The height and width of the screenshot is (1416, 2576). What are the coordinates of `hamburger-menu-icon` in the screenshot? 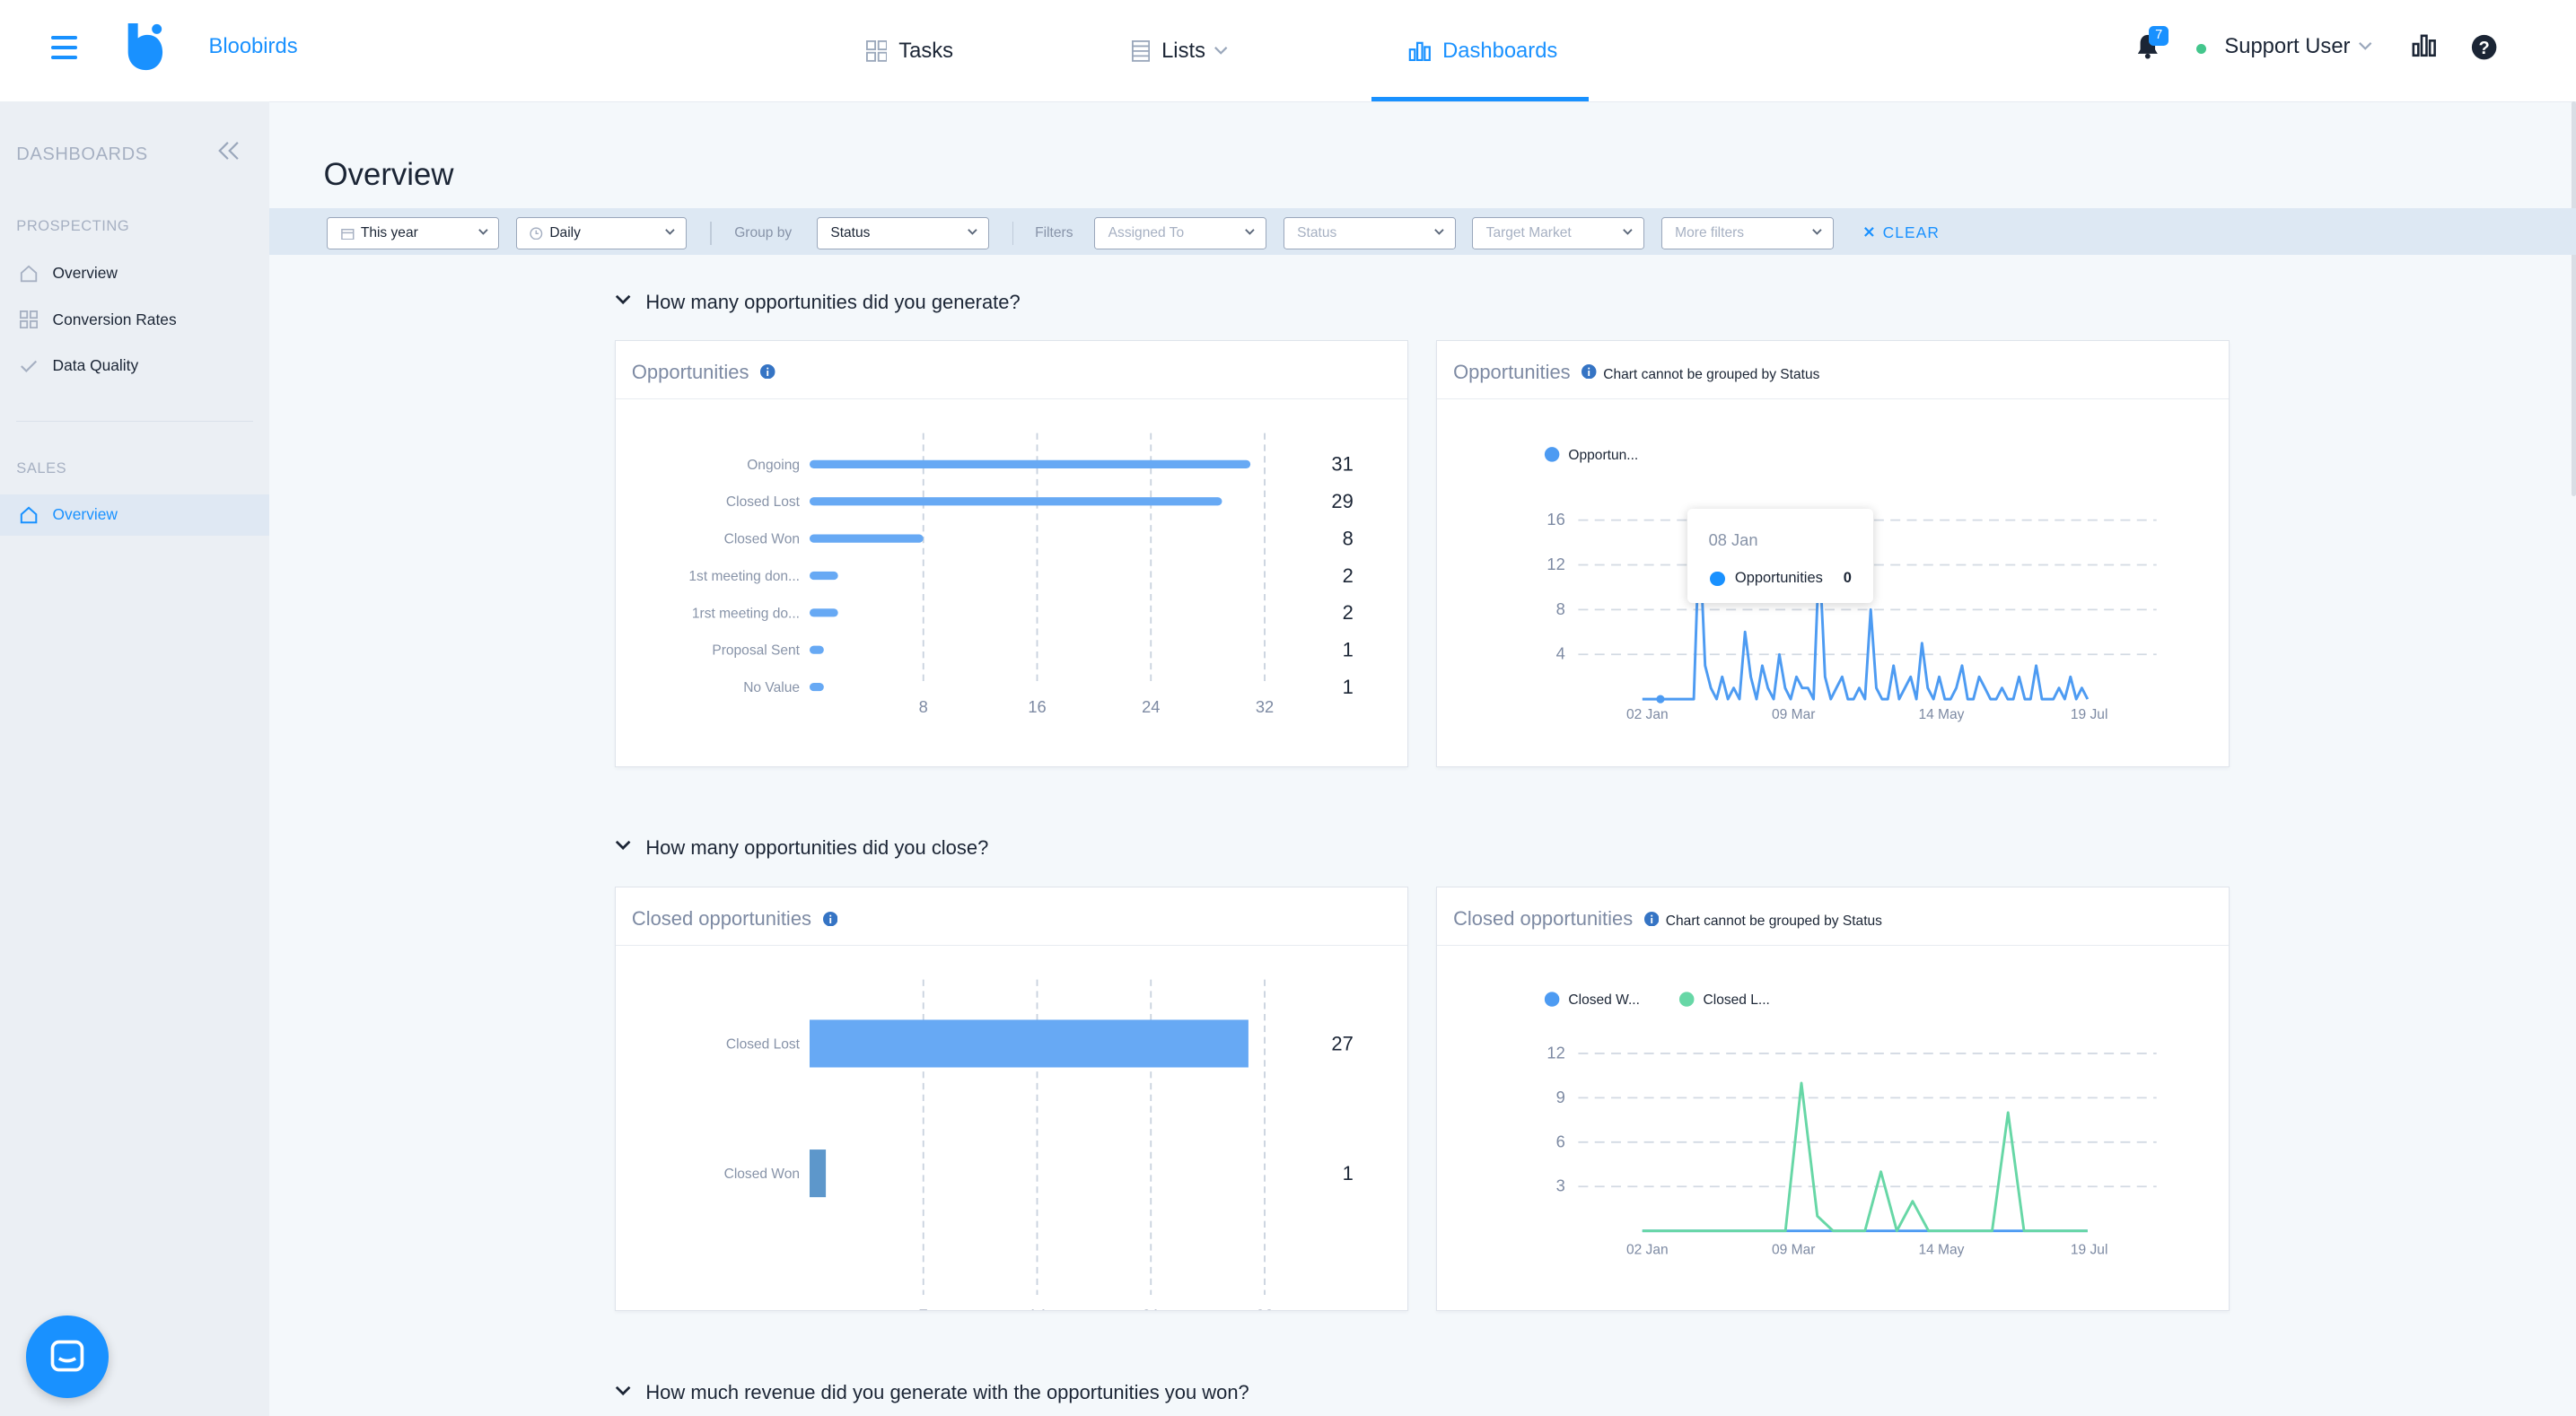 It's located at (64, 47).